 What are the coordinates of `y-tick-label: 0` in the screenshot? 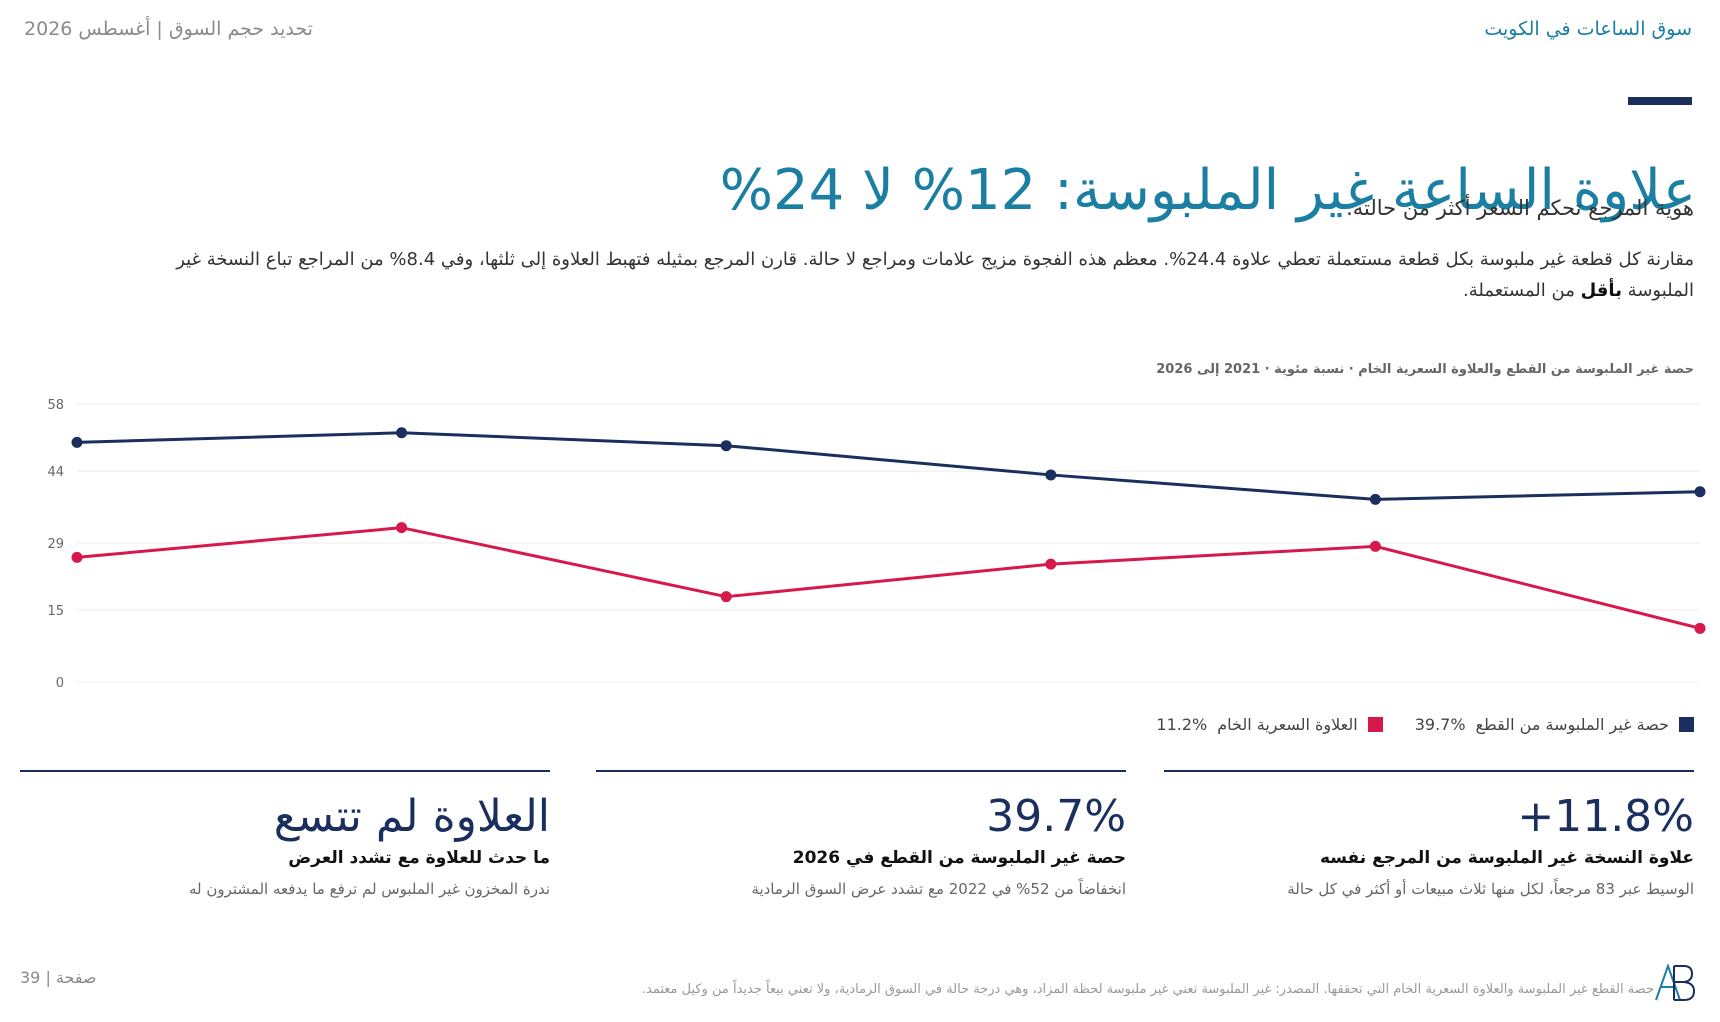 It's located at (60, 683).